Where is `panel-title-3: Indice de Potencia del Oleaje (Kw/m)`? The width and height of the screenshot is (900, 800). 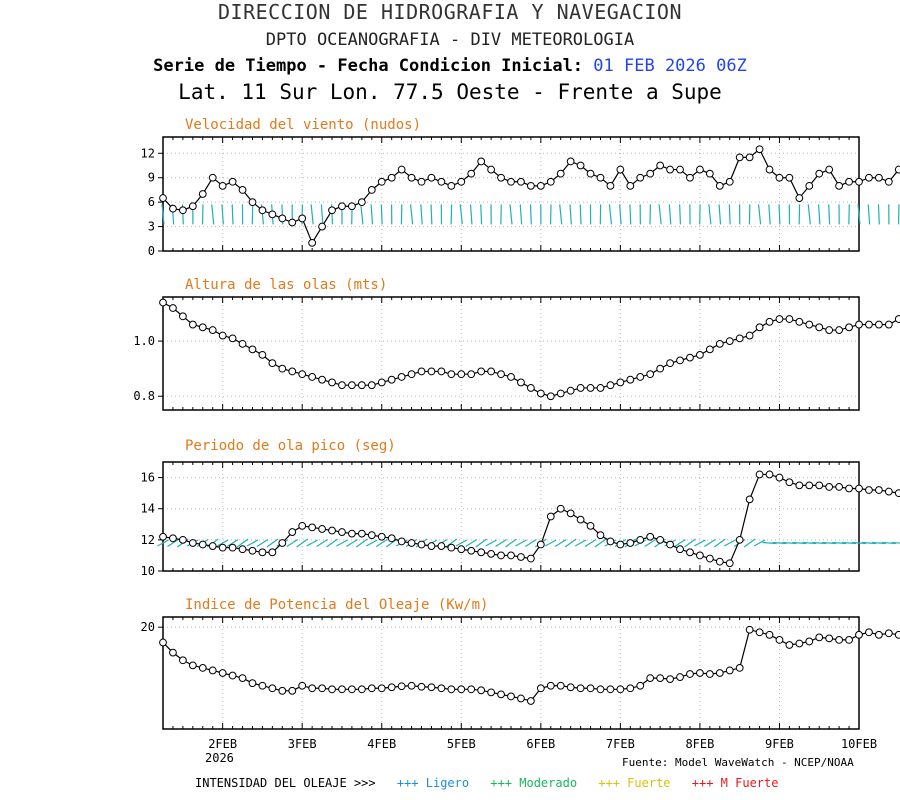 panel-title-3: Indice de Potencia del Oleaje (Kw/m) is located at coordinates (336, 605).